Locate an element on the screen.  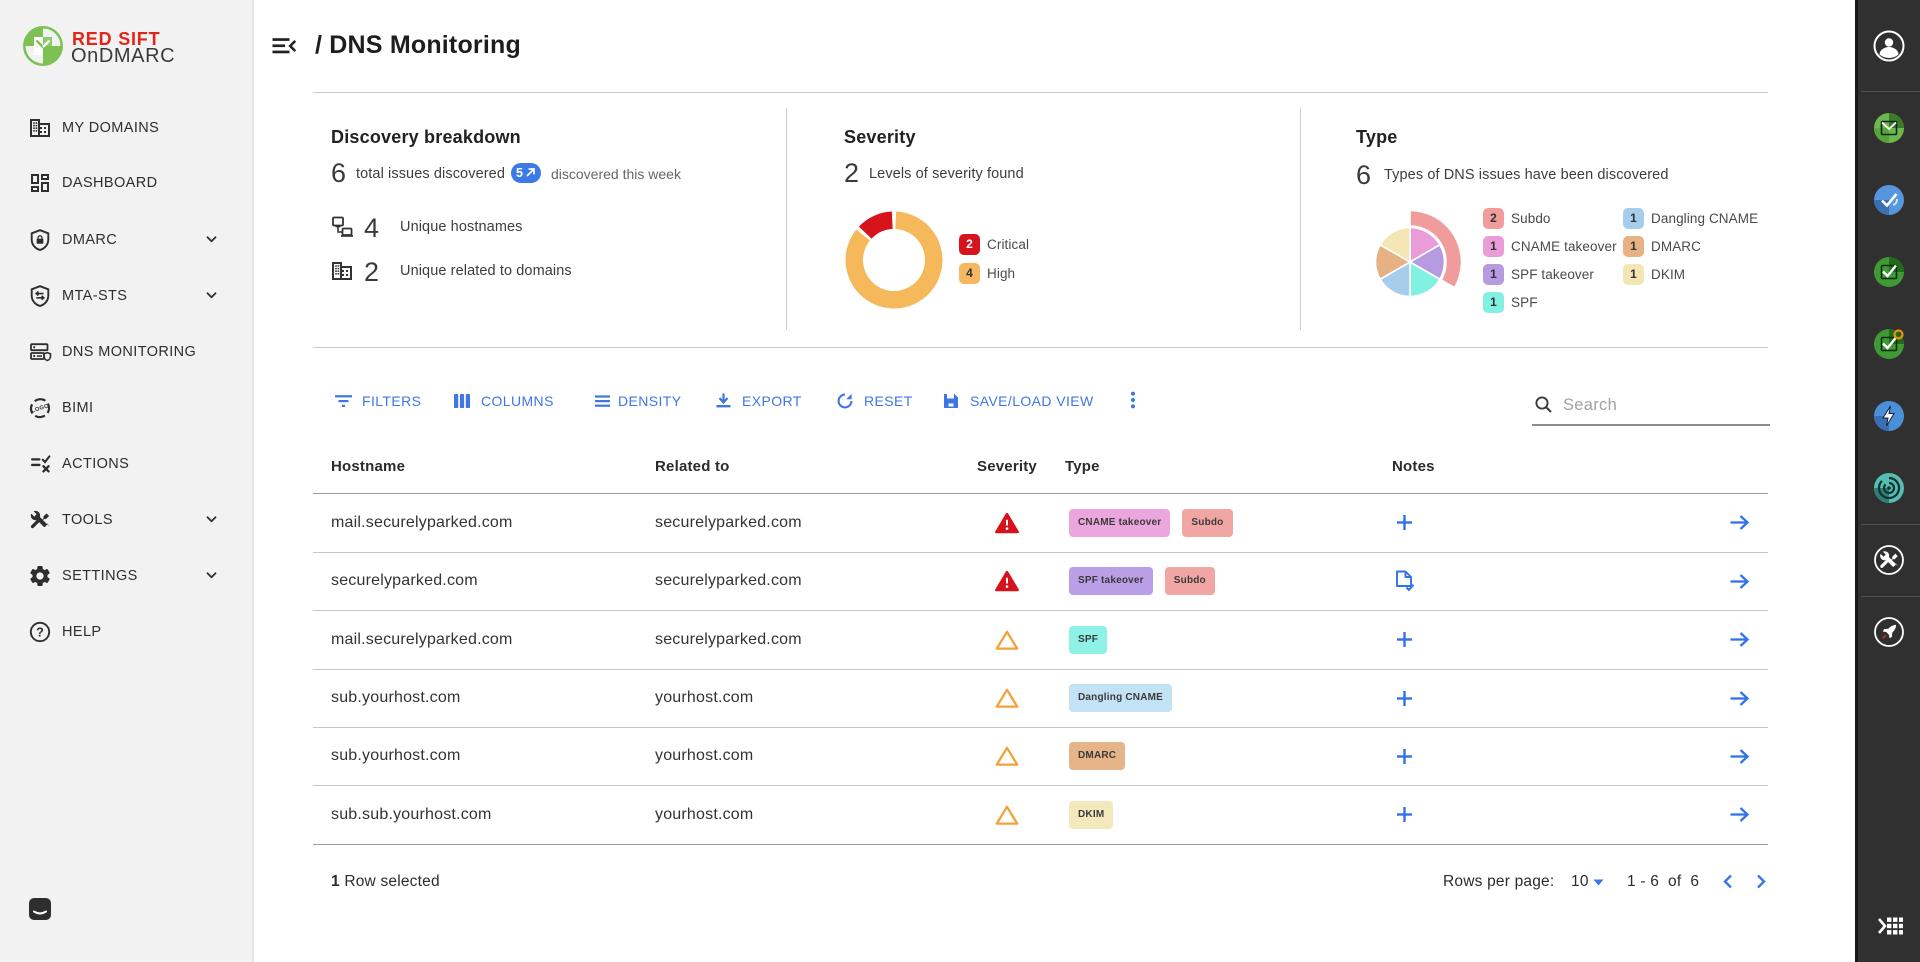
svg-text: LOGO is located at coordinates (40, 408).